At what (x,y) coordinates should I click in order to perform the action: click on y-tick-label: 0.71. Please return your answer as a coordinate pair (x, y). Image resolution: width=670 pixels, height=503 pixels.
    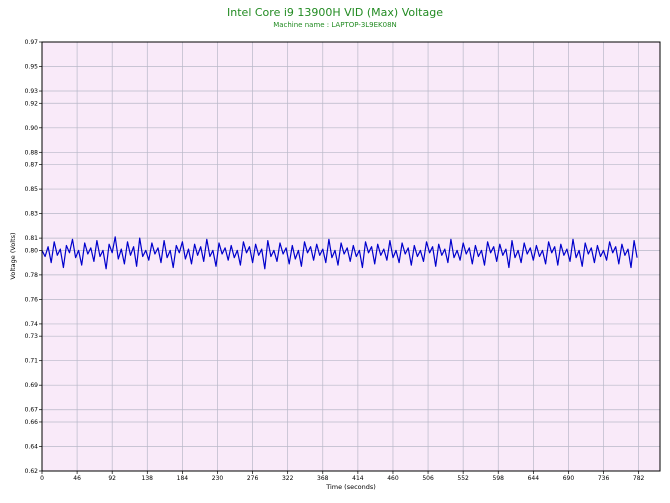
    Looking at the image, I should click on (32, 361).